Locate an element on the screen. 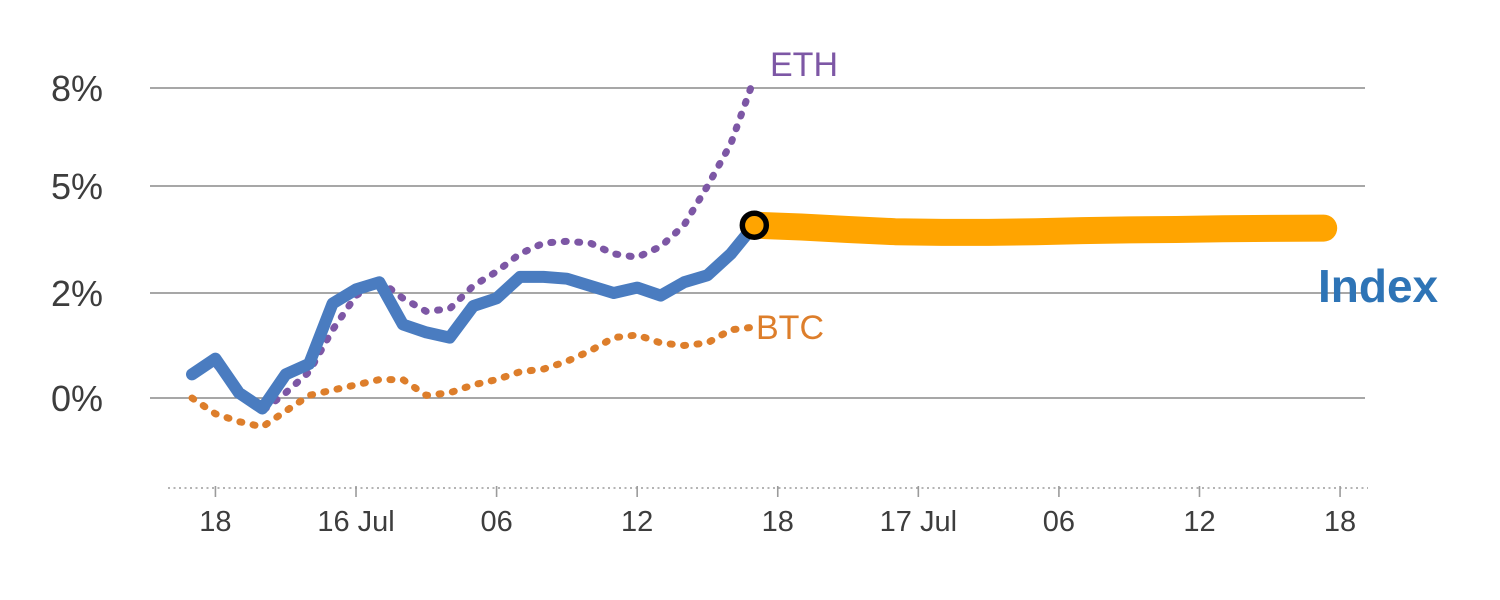 The height and width of the screenshot is (600, 1500). x-tick-label: 16 Jul is located at coordinates (355, 522).